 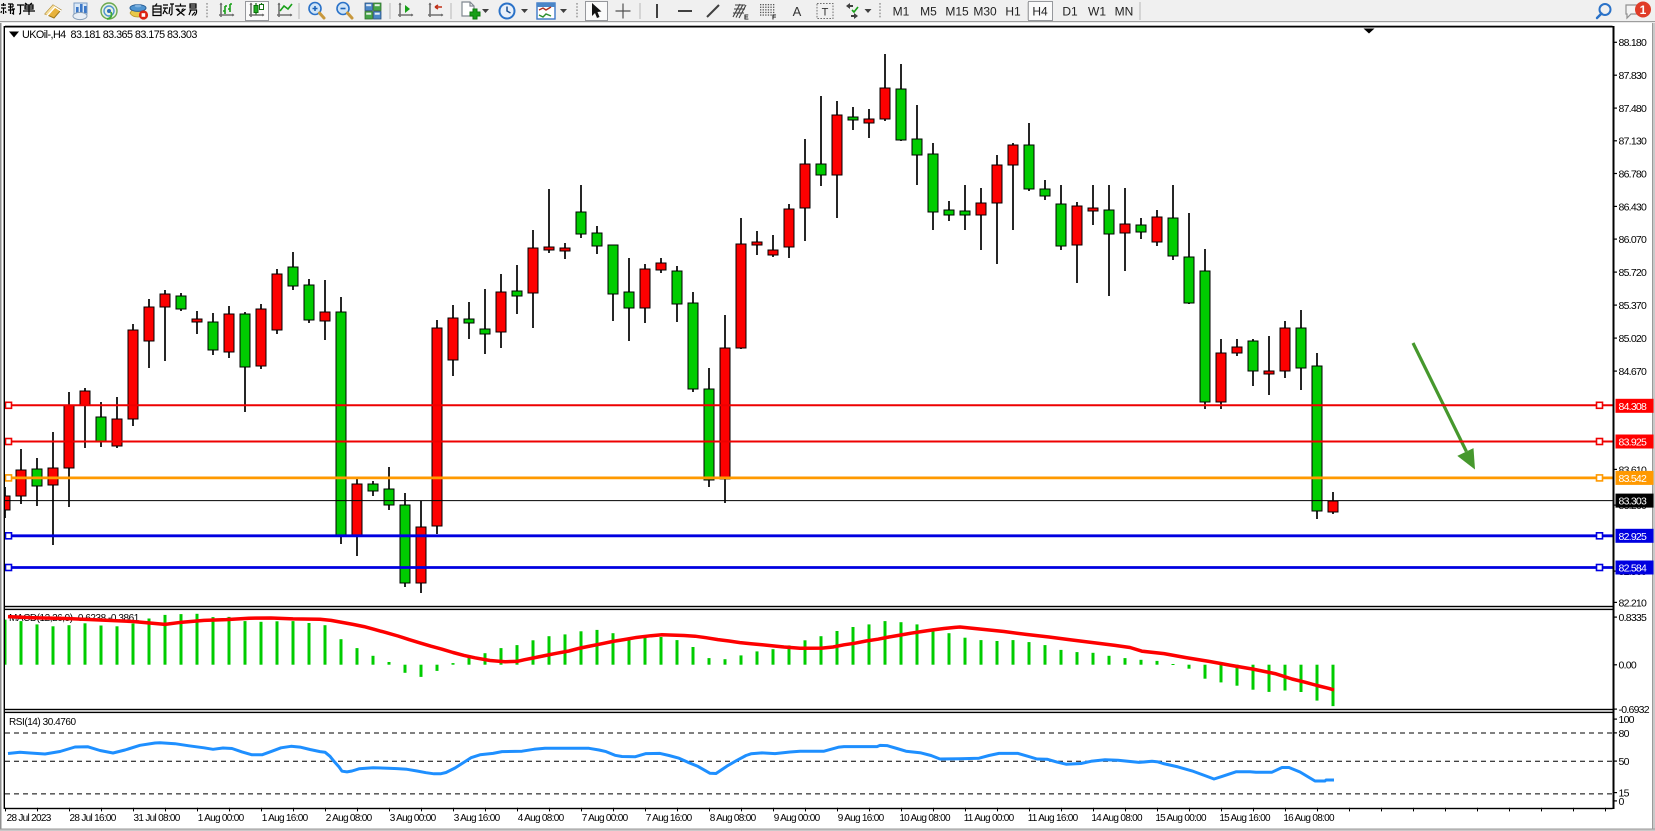 What do you see at coordinates (928, 12) in the screenshot?
I see `svg-text: M5` at bounding box center [928, 12].